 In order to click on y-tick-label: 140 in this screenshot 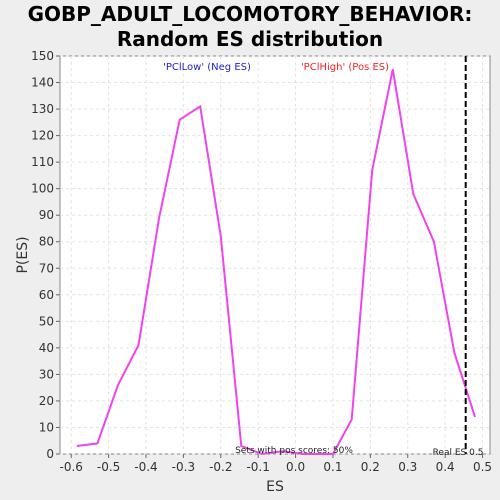, I will do `click(42, 83)`.